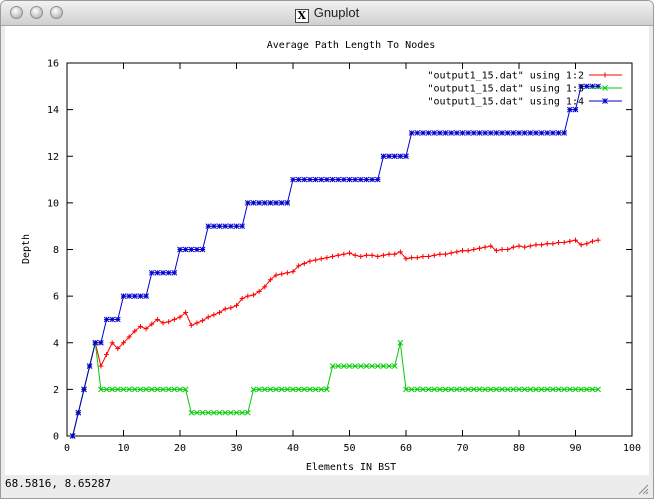 This screenshot has width=654, height=499. I want to click on coordinate-readout: 68.5816, 8.65287, so click(58, 483).